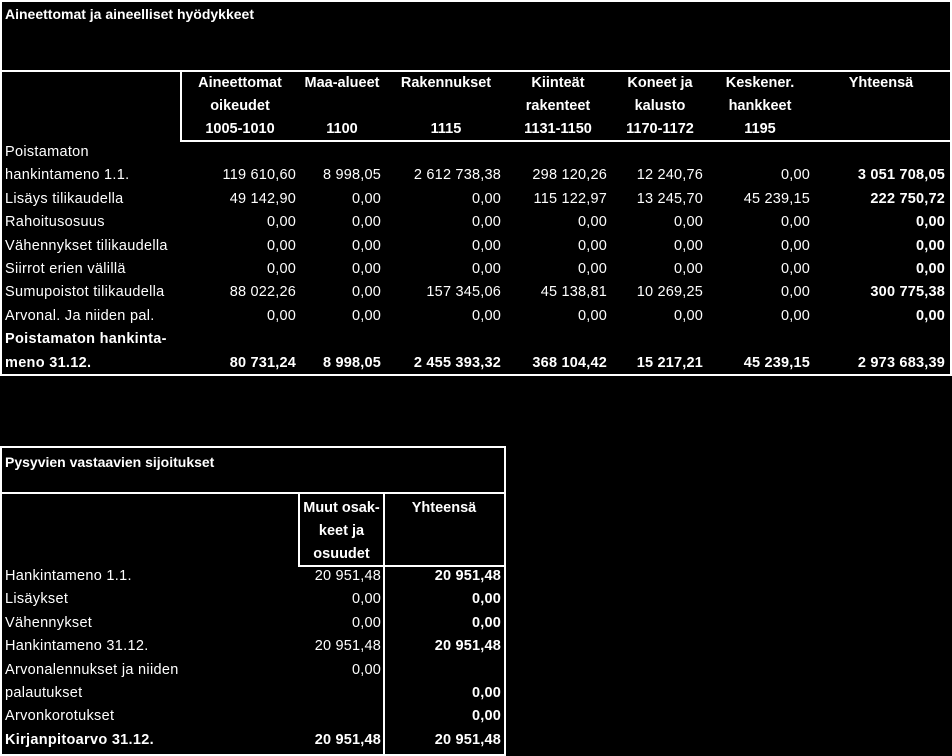  I want to click on row-label-line2: hankintameno 1.1., so click(67, 175).